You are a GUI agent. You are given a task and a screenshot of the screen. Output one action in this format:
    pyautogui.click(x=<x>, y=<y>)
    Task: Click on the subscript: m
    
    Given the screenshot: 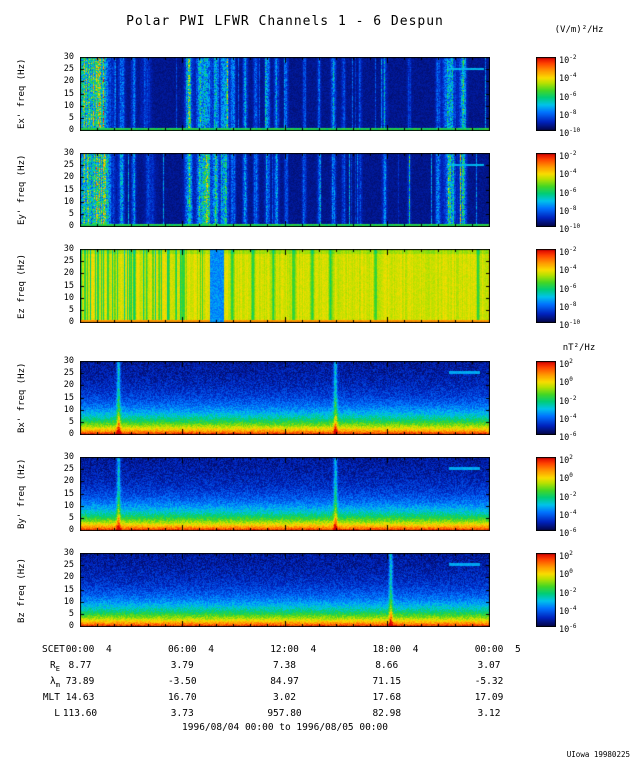 What is the action you would take?
    pyautogui.click(x=57, y=684)
    